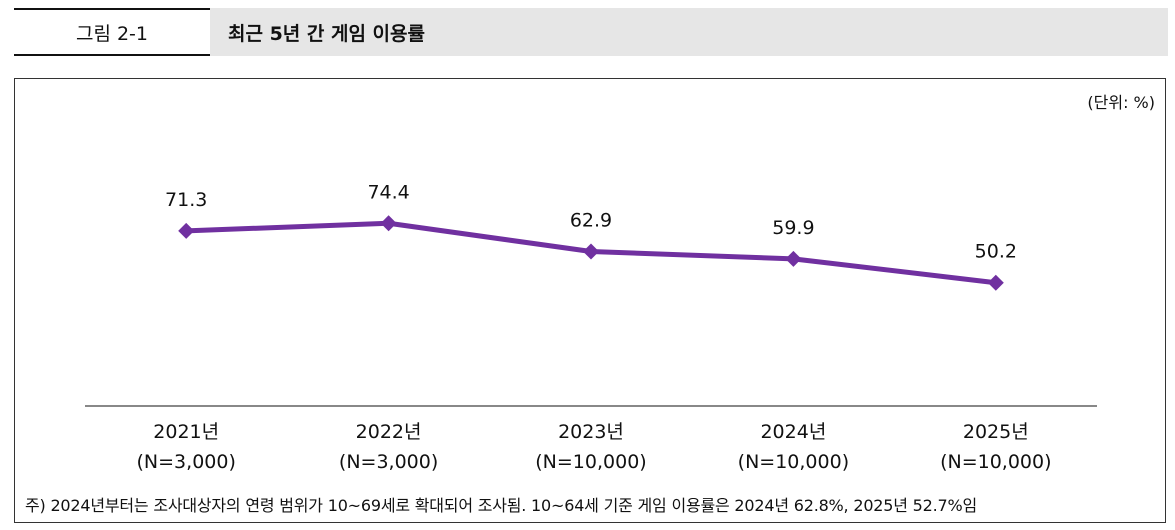 The height and width of the screenshot is (530, 1175). I want to click on data-label-4: 59.9, so click(793, 228).